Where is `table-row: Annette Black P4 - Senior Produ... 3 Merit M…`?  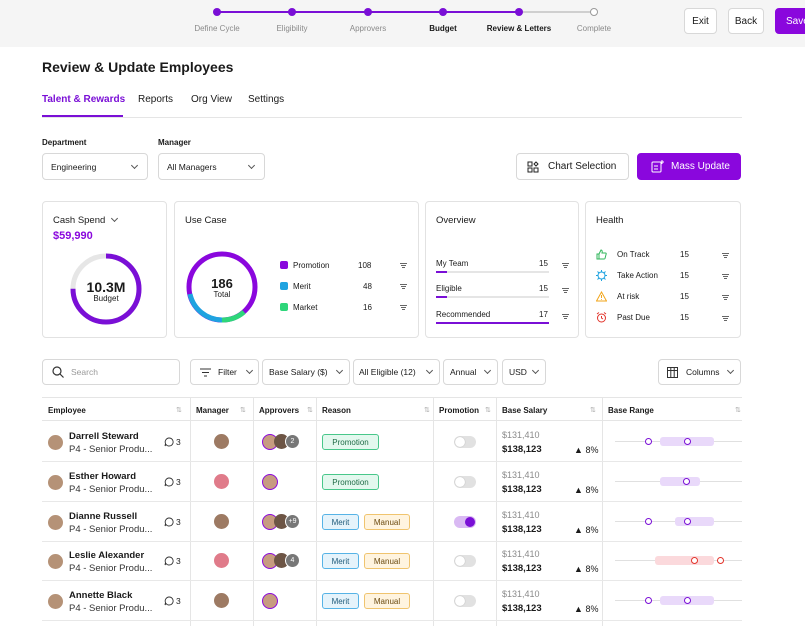 table-row: Annette Black P4 - Senior Produ... 3 Merit M… is located at coordinates (392, 601).